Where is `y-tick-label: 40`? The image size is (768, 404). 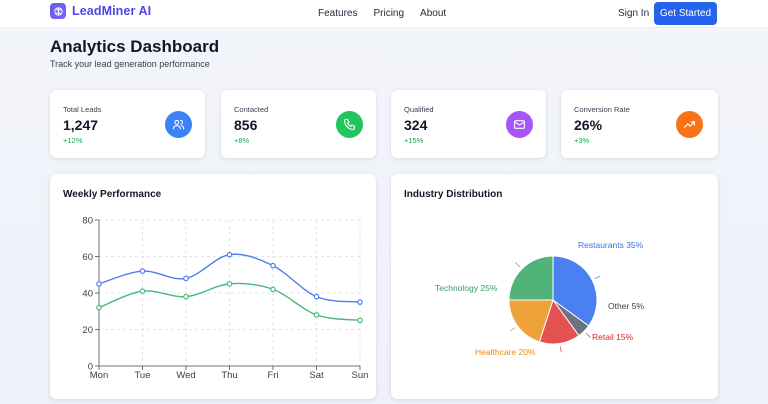
y-tick-label: 40 is located at coordinates (87, 294).